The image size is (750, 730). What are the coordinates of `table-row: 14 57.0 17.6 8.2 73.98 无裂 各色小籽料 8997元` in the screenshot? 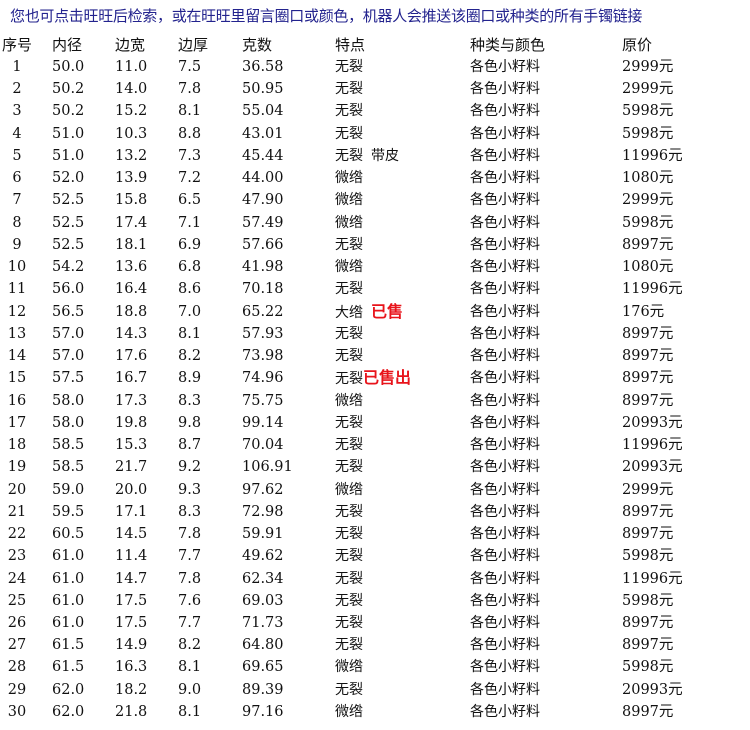 It's located at (375, 356).